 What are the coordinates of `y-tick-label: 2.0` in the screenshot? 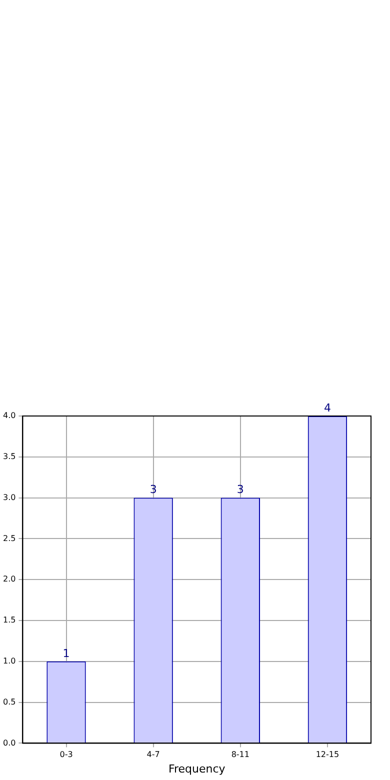 It's located at (9, 579).